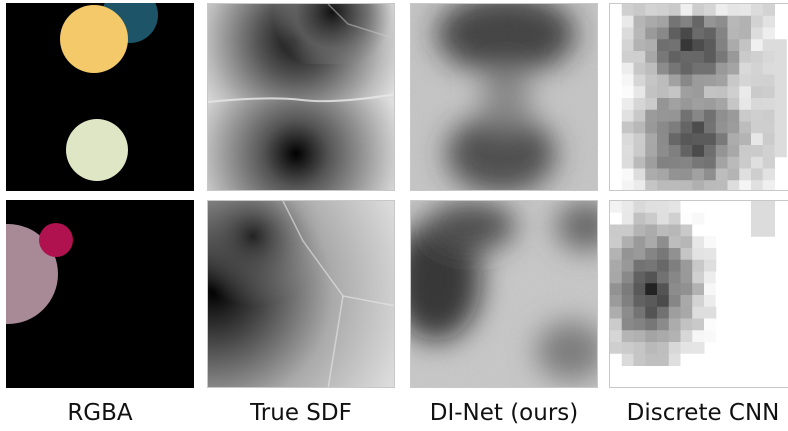  Describe the element at coordinates (301, 97) in the screenshot. I see `true-sdf-panel-row1` at that location.